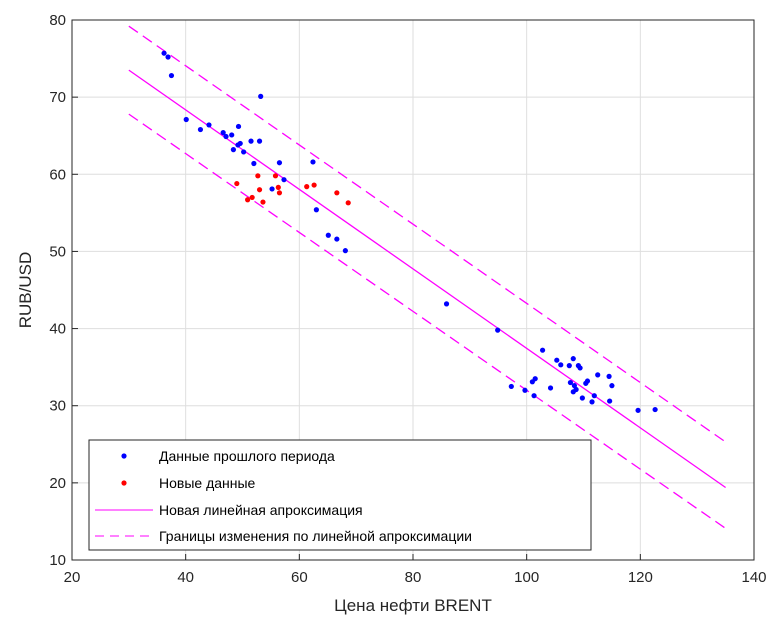 The width and height of the screenshot is (772, 621). What do you see at coordinates (526, 577) in the screenshot?
I see `x-tick-label: 100` at bounding box center [526, 577].